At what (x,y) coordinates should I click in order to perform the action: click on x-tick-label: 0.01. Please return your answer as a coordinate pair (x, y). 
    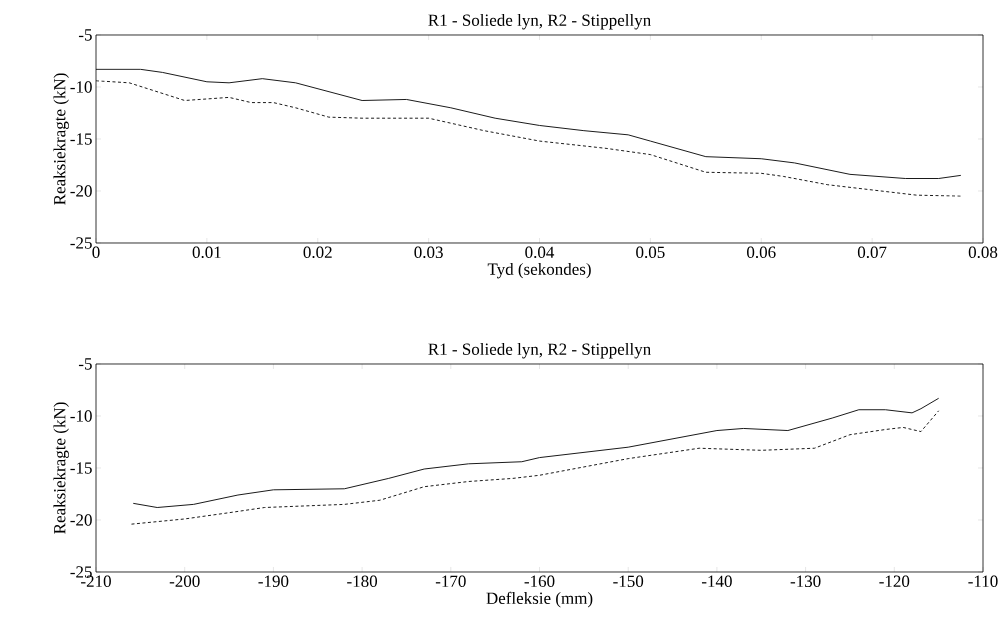
    Looking at the image, I should click on (206, 252).